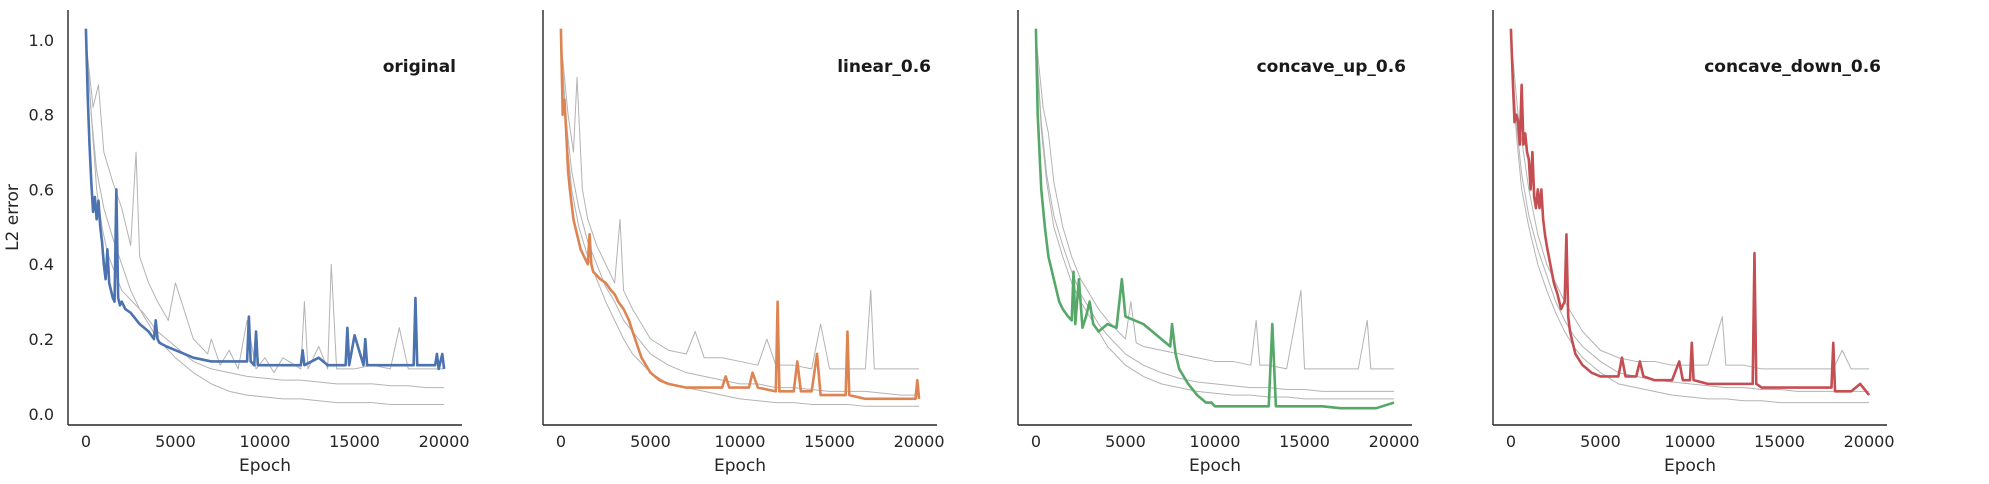 This screenshot has width=1989, height=484. Describe the element at coordinates (884, 67) in the screenshot. I see `panel-title: linear_0.6` at that location.